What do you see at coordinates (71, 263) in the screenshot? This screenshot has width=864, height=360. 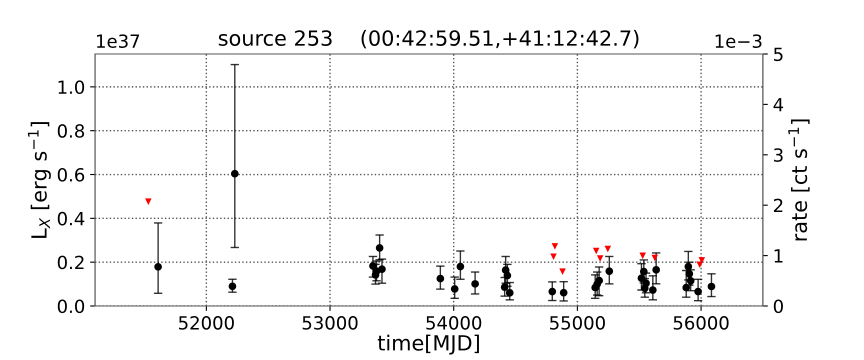 I see `y-tick-label: 0.2` at bounding box center [71, 263].